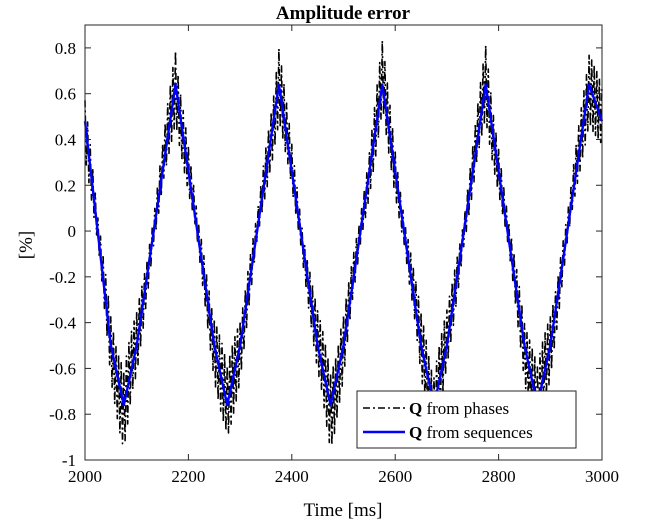 The image size is (645, 525). What do you see at coordinates (188, 476) in the screenshot?
I see `x-tick-label: 2200` at bounding box center [188, 476].